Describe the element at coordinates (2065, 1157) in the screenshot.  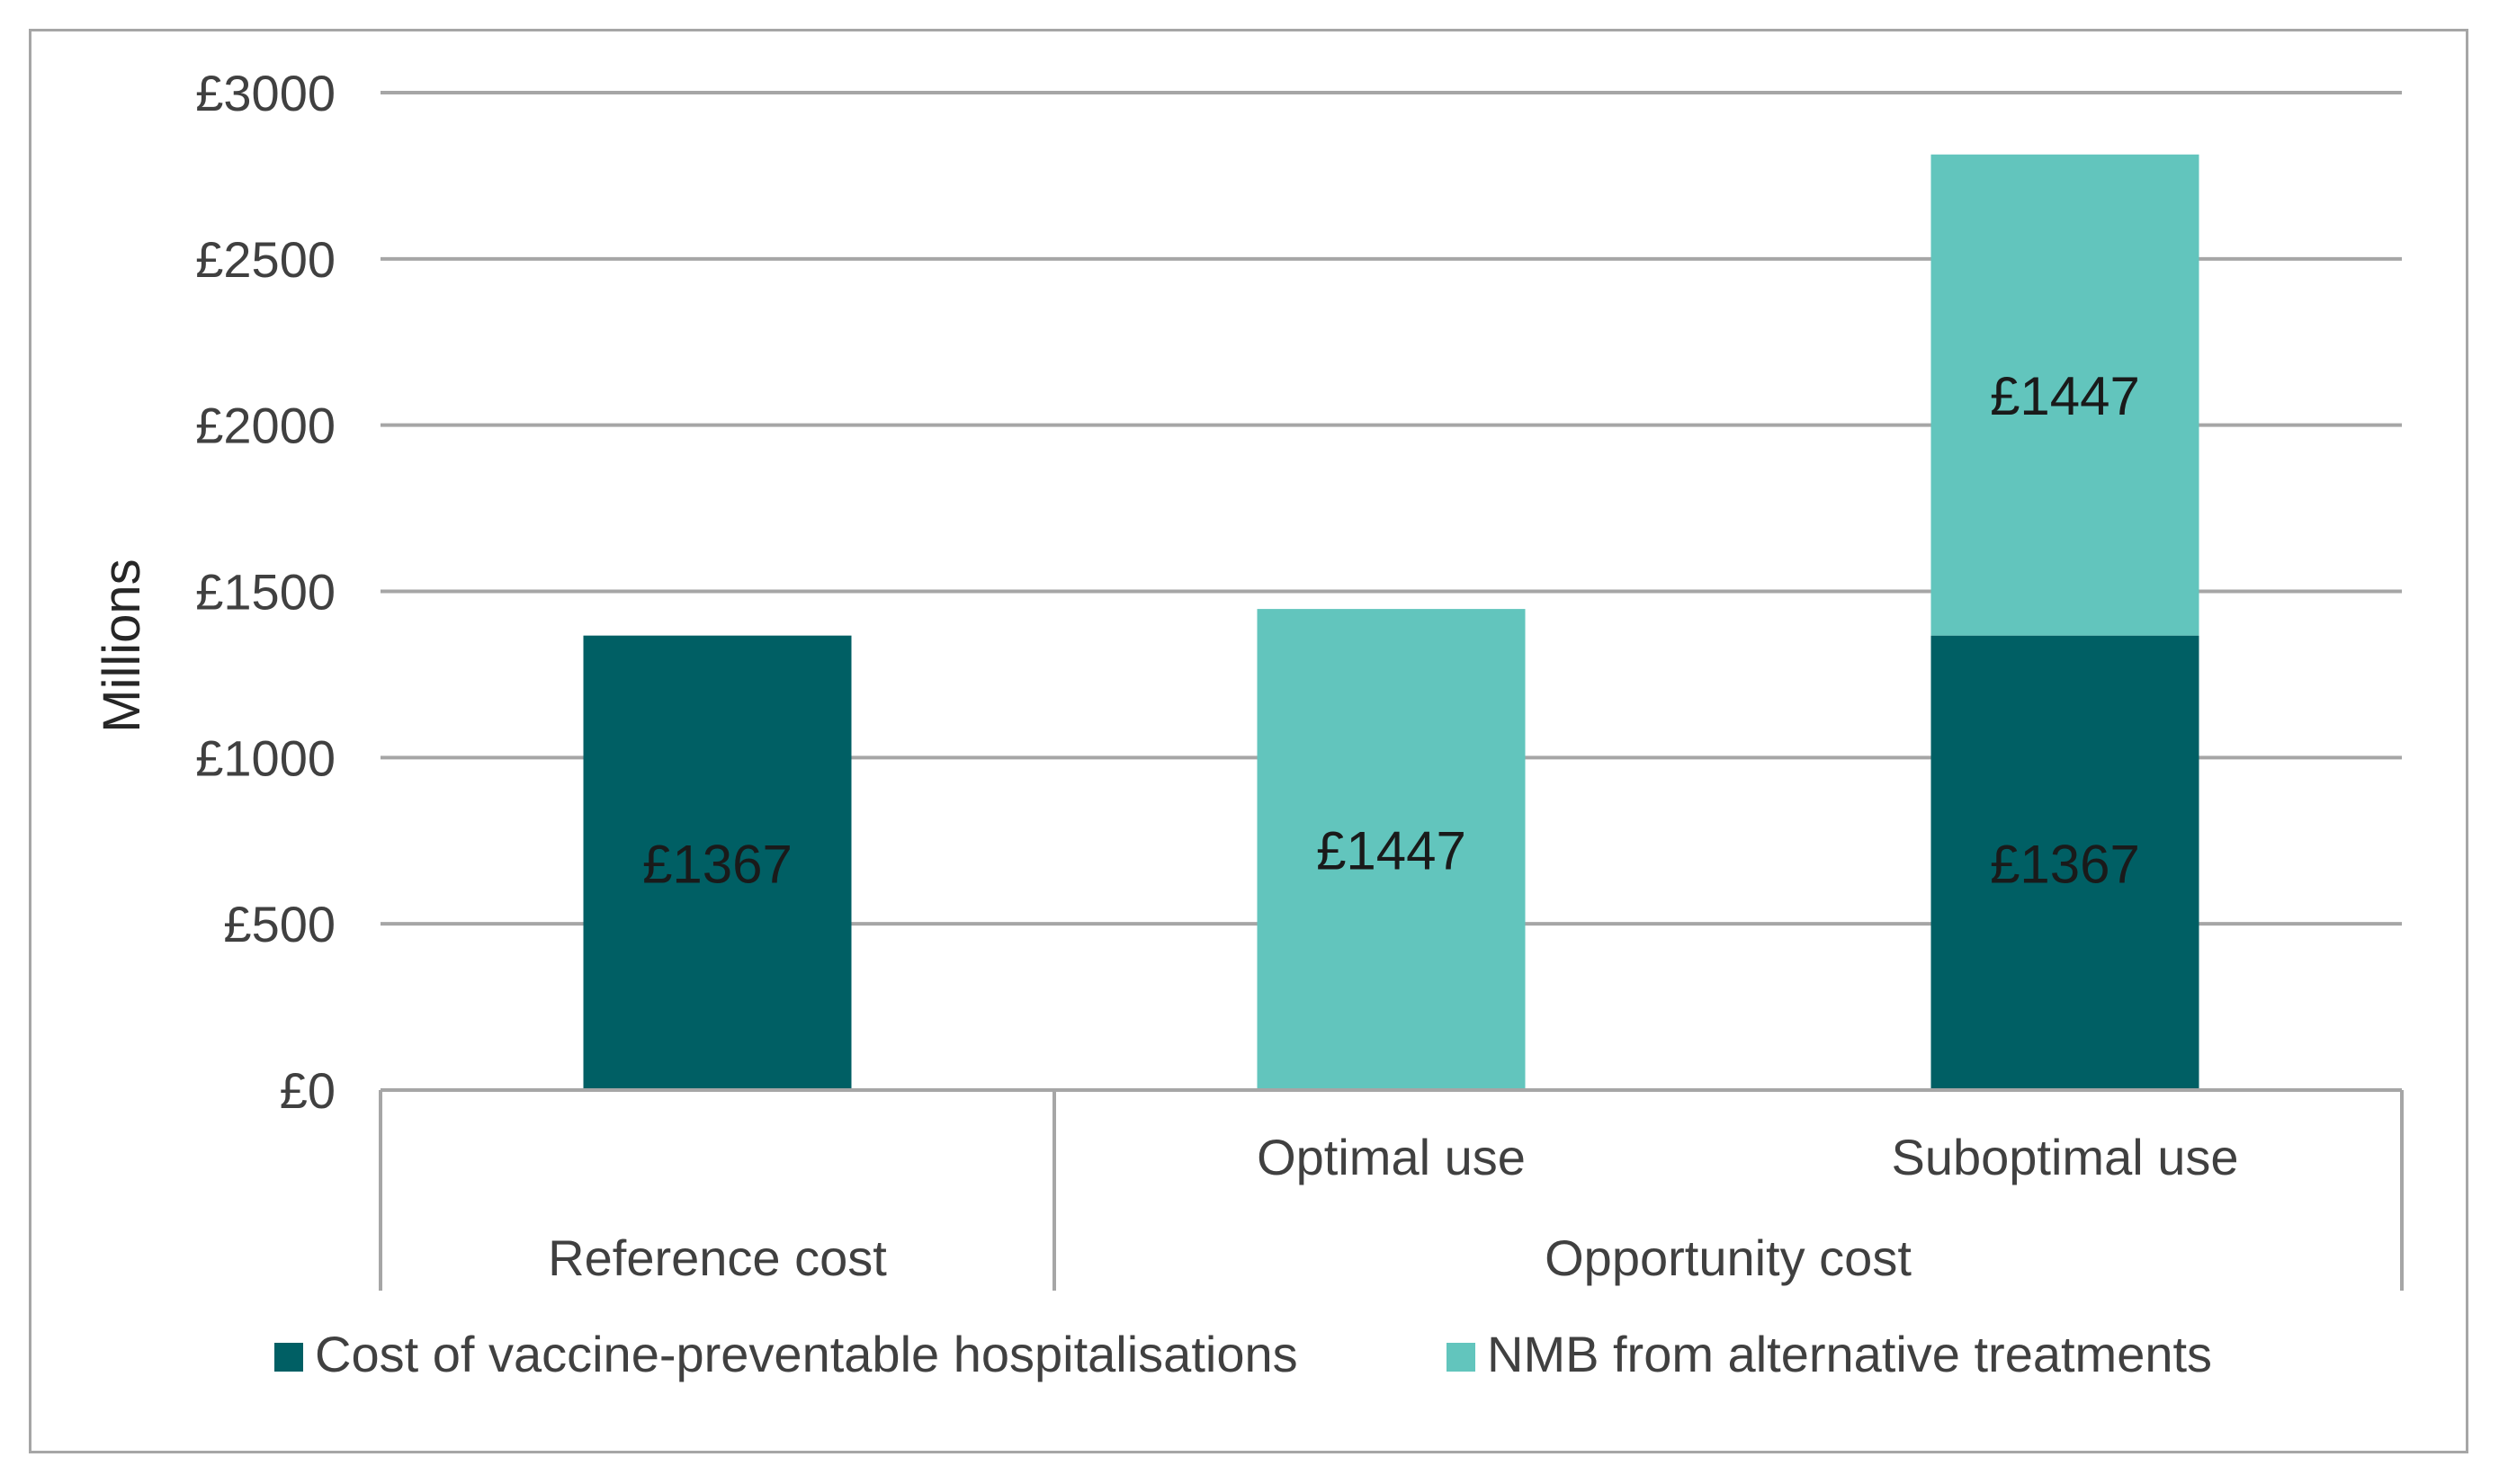
I see `x-category-label: Suboptimal use` at that location.